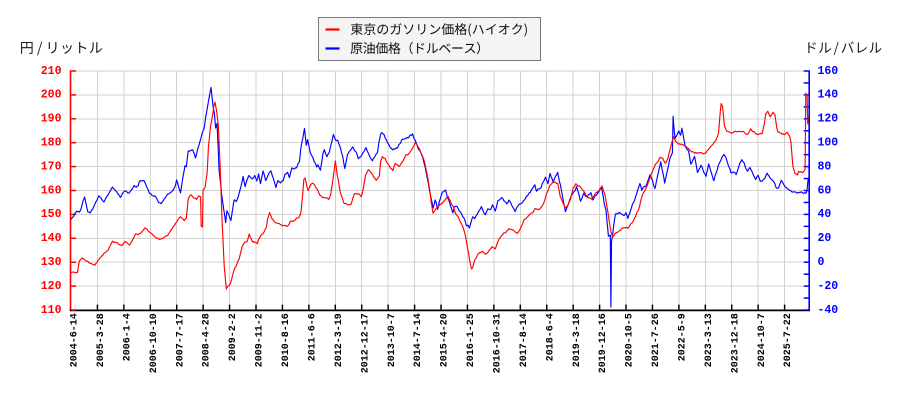 This screenshot has height=400, width=900. What do you see at coordinates (550, 337) in the screenshot?
I see `svg-text: 2018-6-4` at bounding box center [550, 337].